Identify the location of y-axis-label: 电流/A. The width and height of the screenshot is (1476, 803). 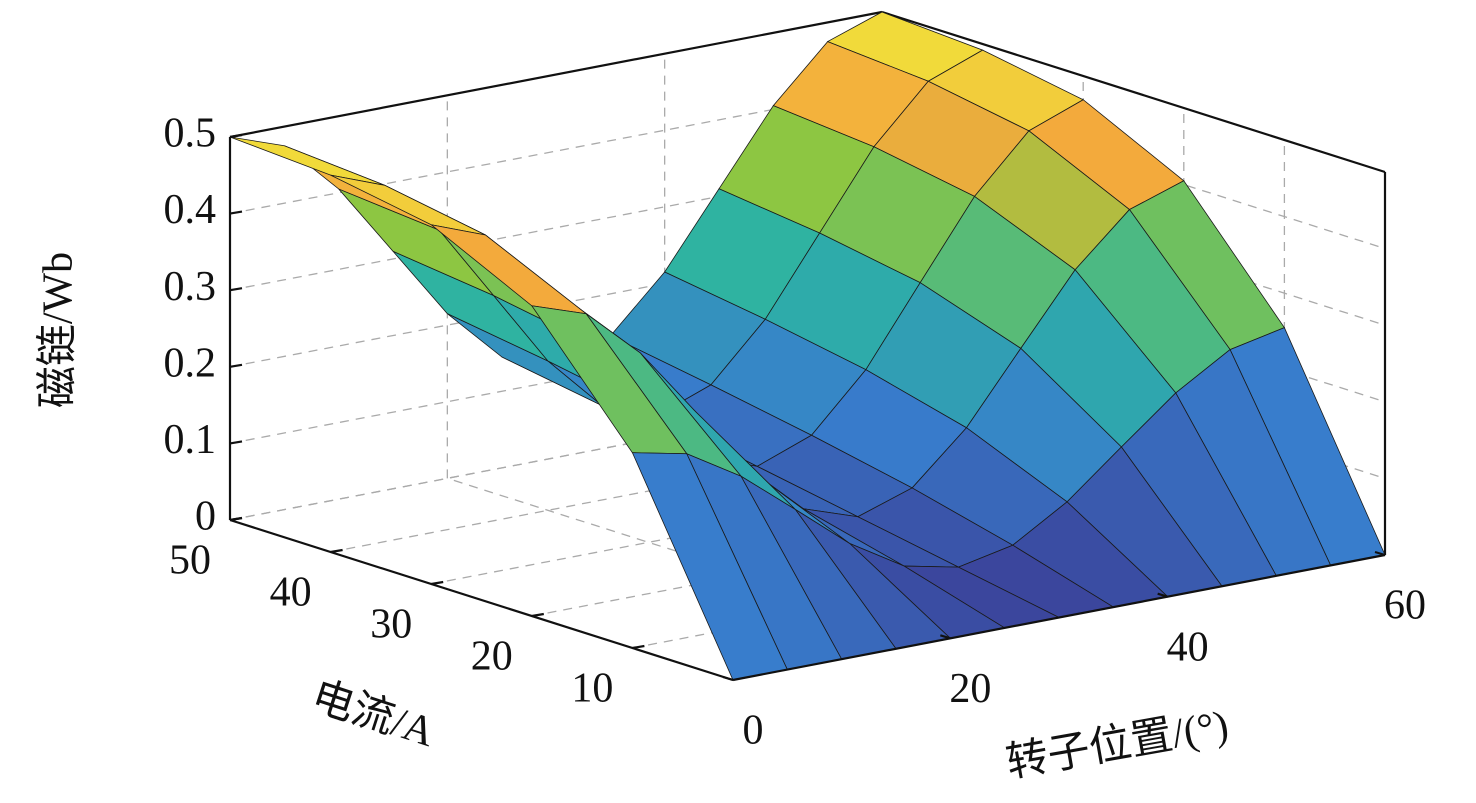
(373, 714).